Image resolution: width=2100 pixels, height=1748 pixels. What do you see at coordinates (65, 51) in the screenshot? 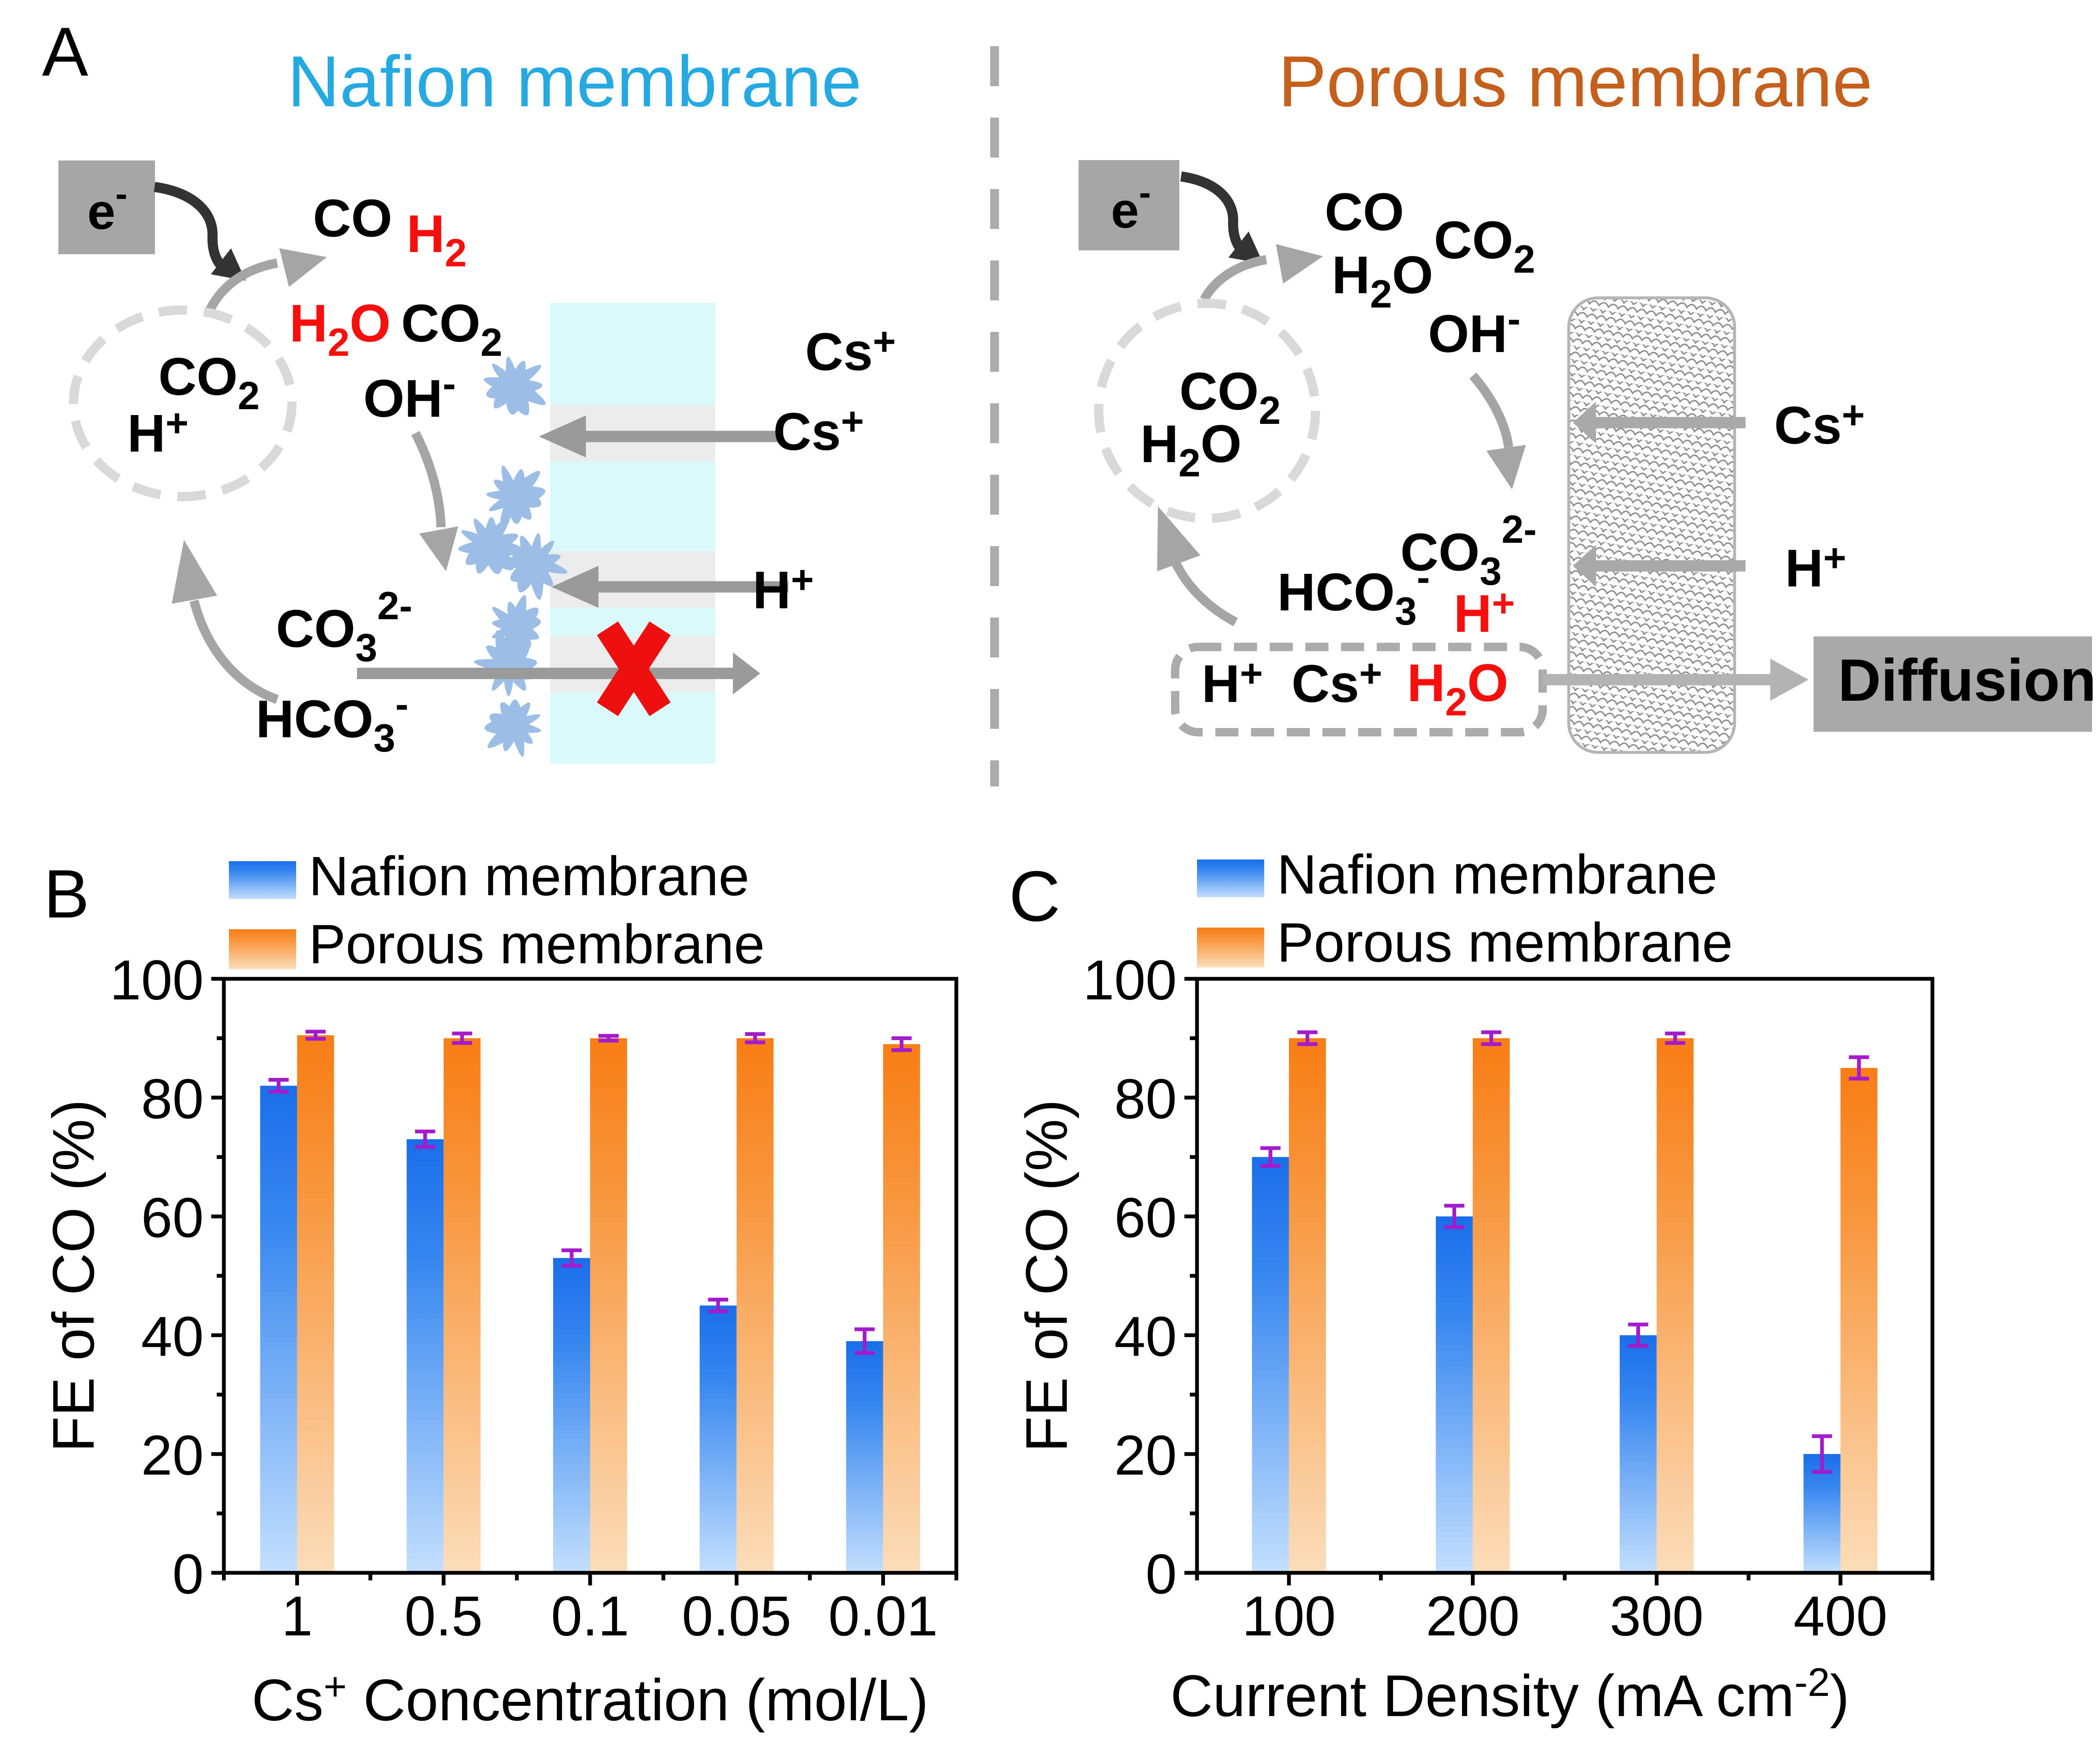
I see `svg-text: A` at bounding box center [65, 51].